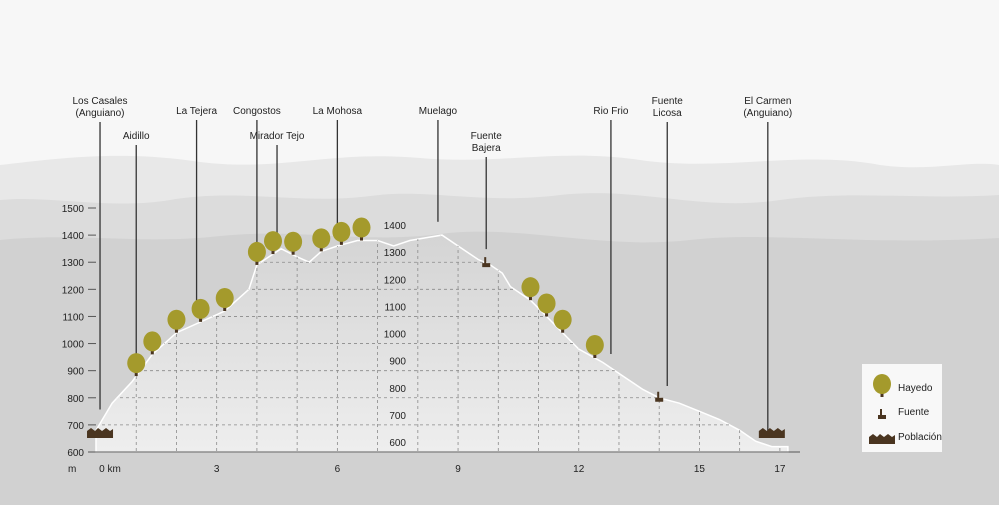 The image size is (999, 505). I want to click on inner-y-axis: 600 700 800 900 1000 1100 1200 1300 1400, so click(395, 335).